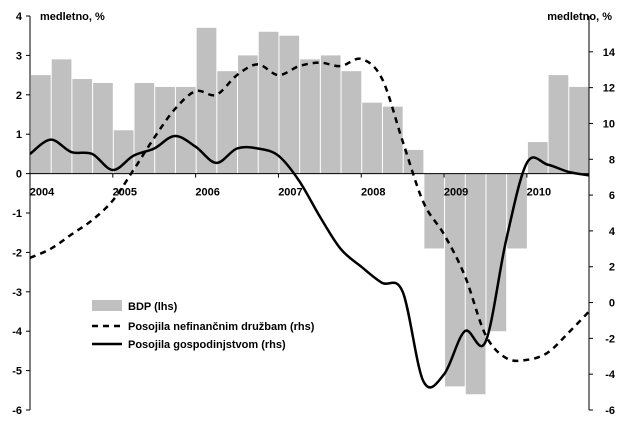 This screenshot has height=427, width=620. I want to click on left-tick-label: -1, so click(17, 214).